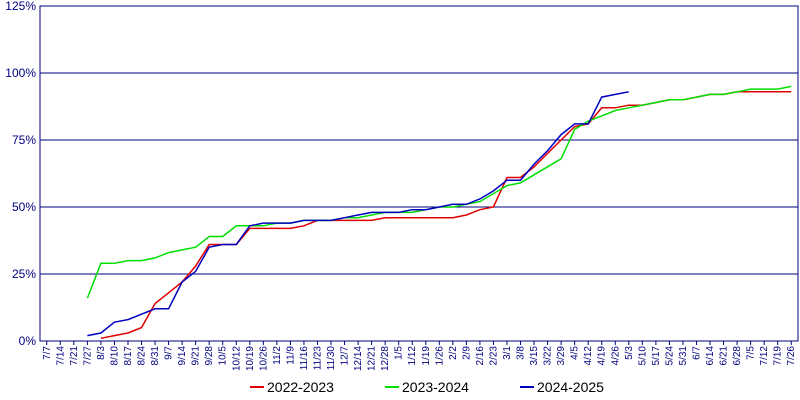  I want to click on y-tick-label: 50%, so click(24, 207).